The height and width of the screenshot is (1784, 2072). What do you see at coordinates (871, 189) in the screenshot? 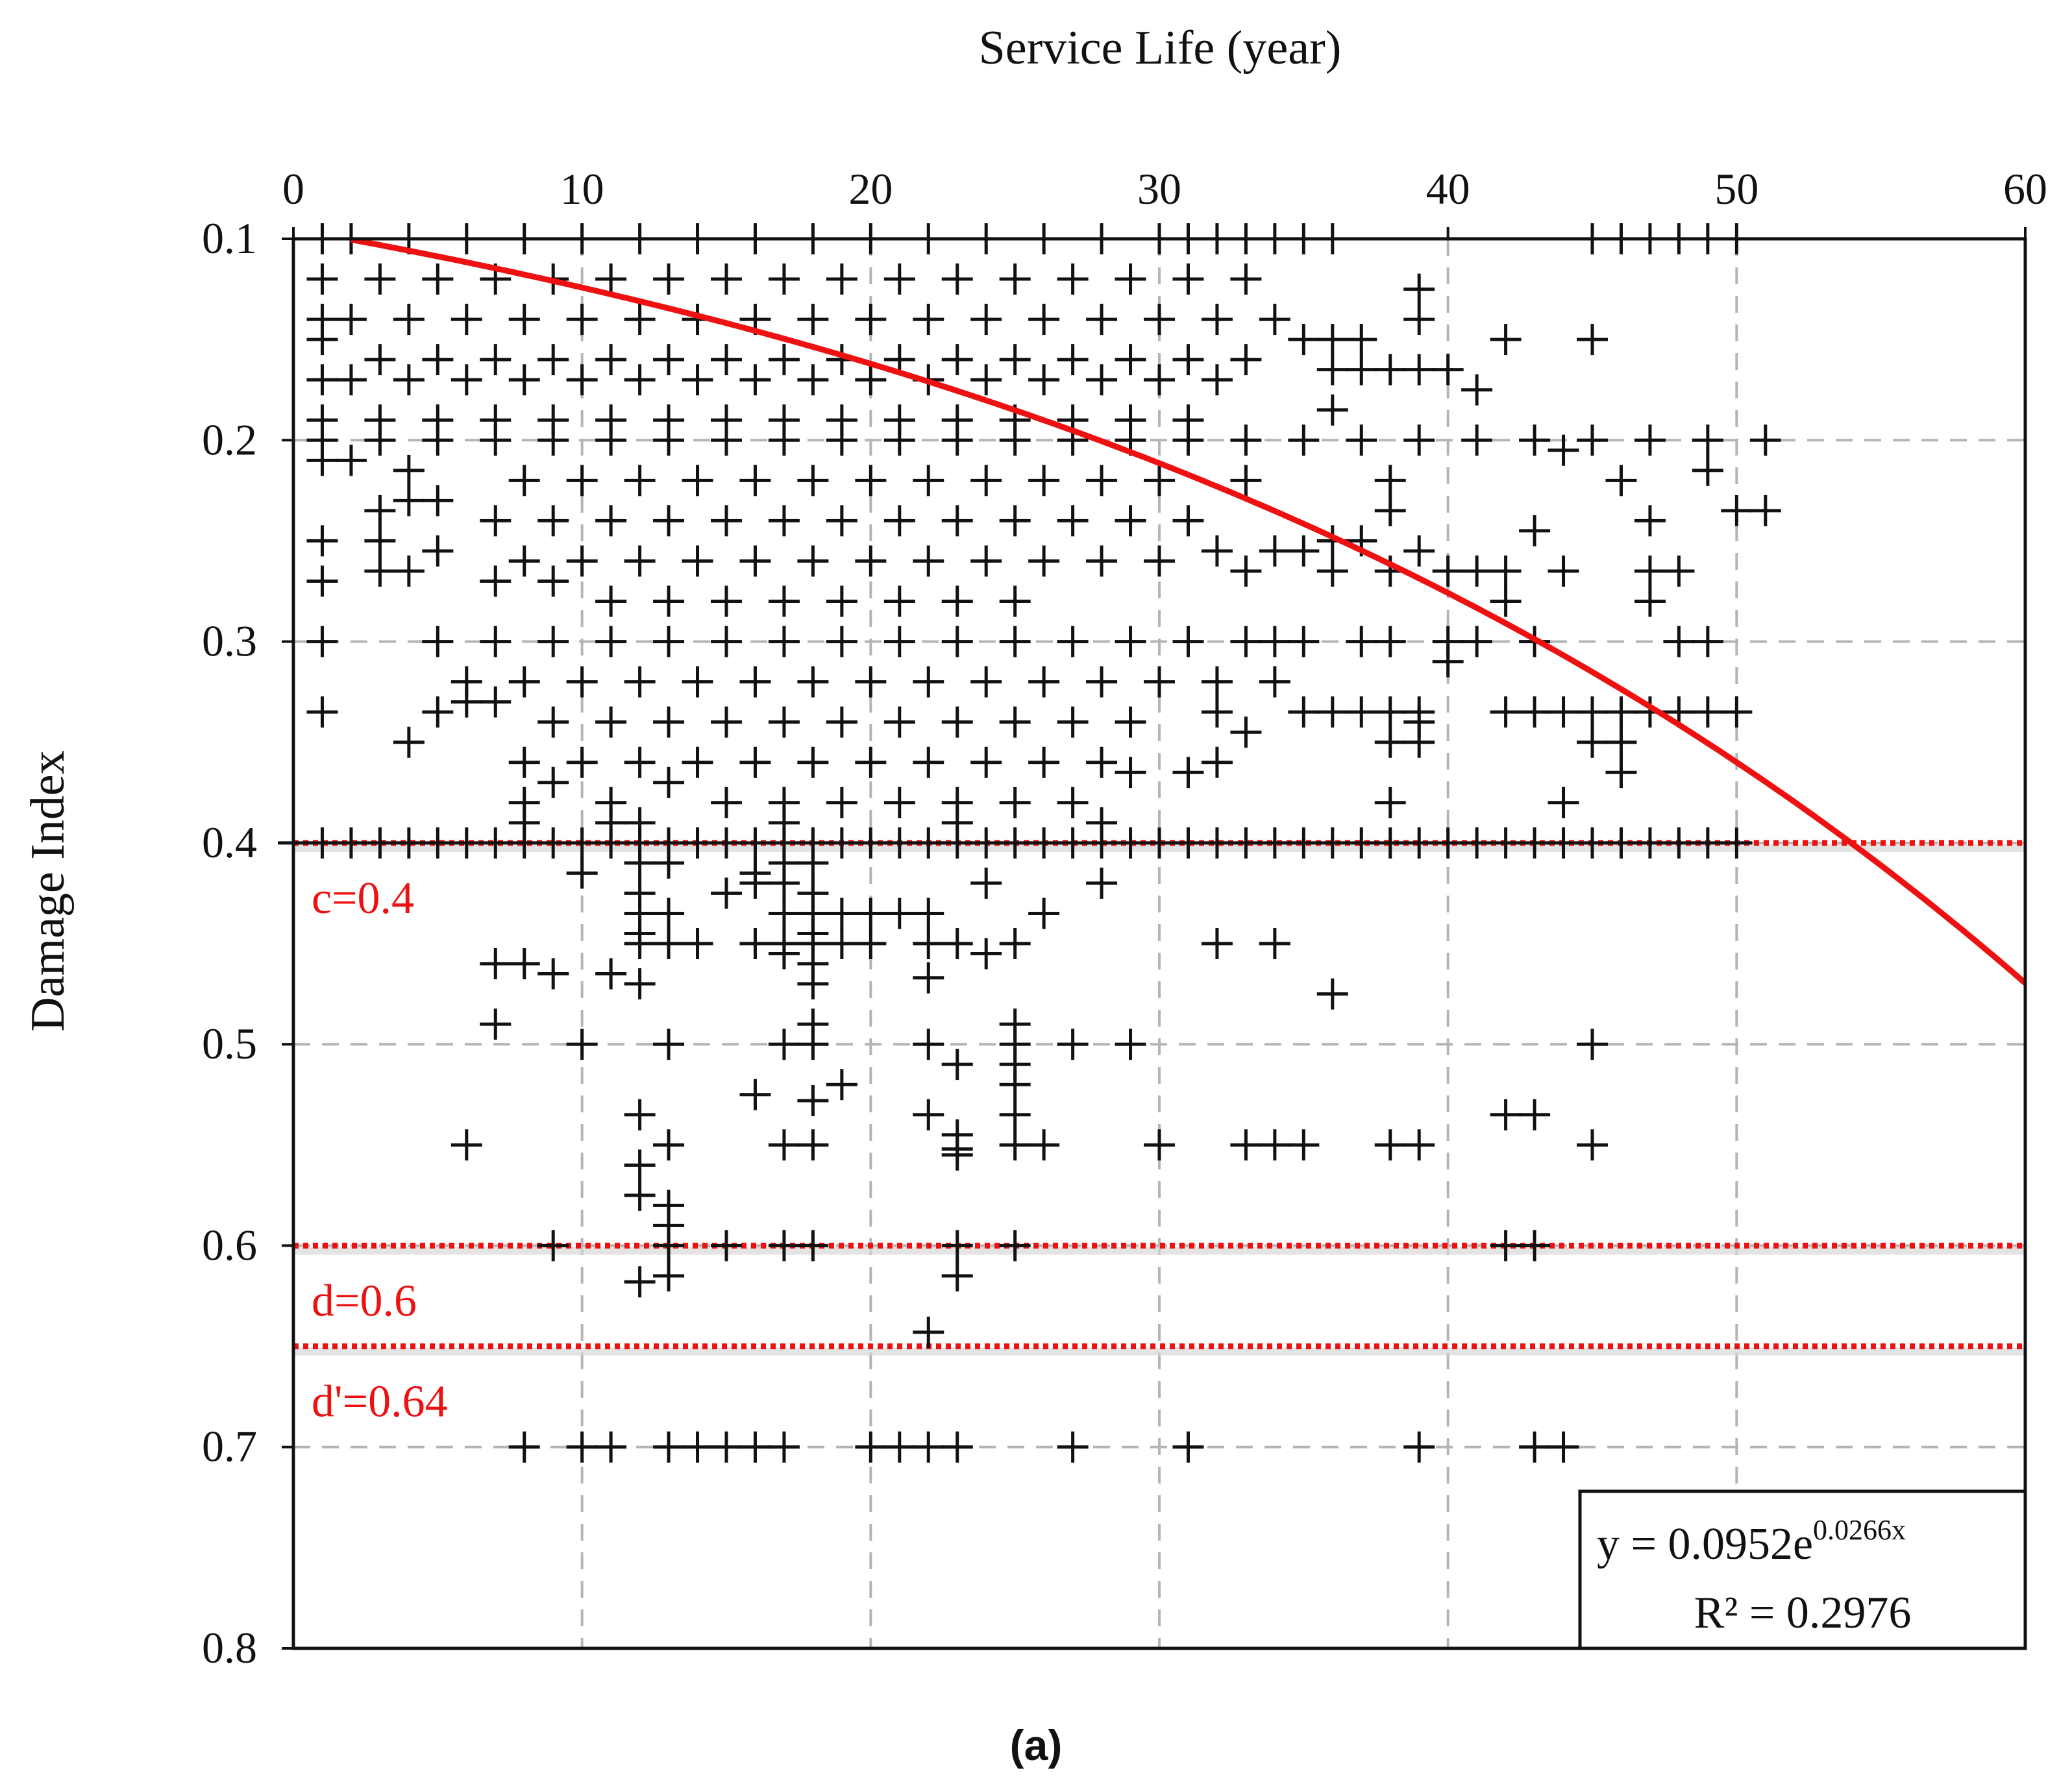
I see `x-tick-label-20: 20` at bounding box center [871, 189].